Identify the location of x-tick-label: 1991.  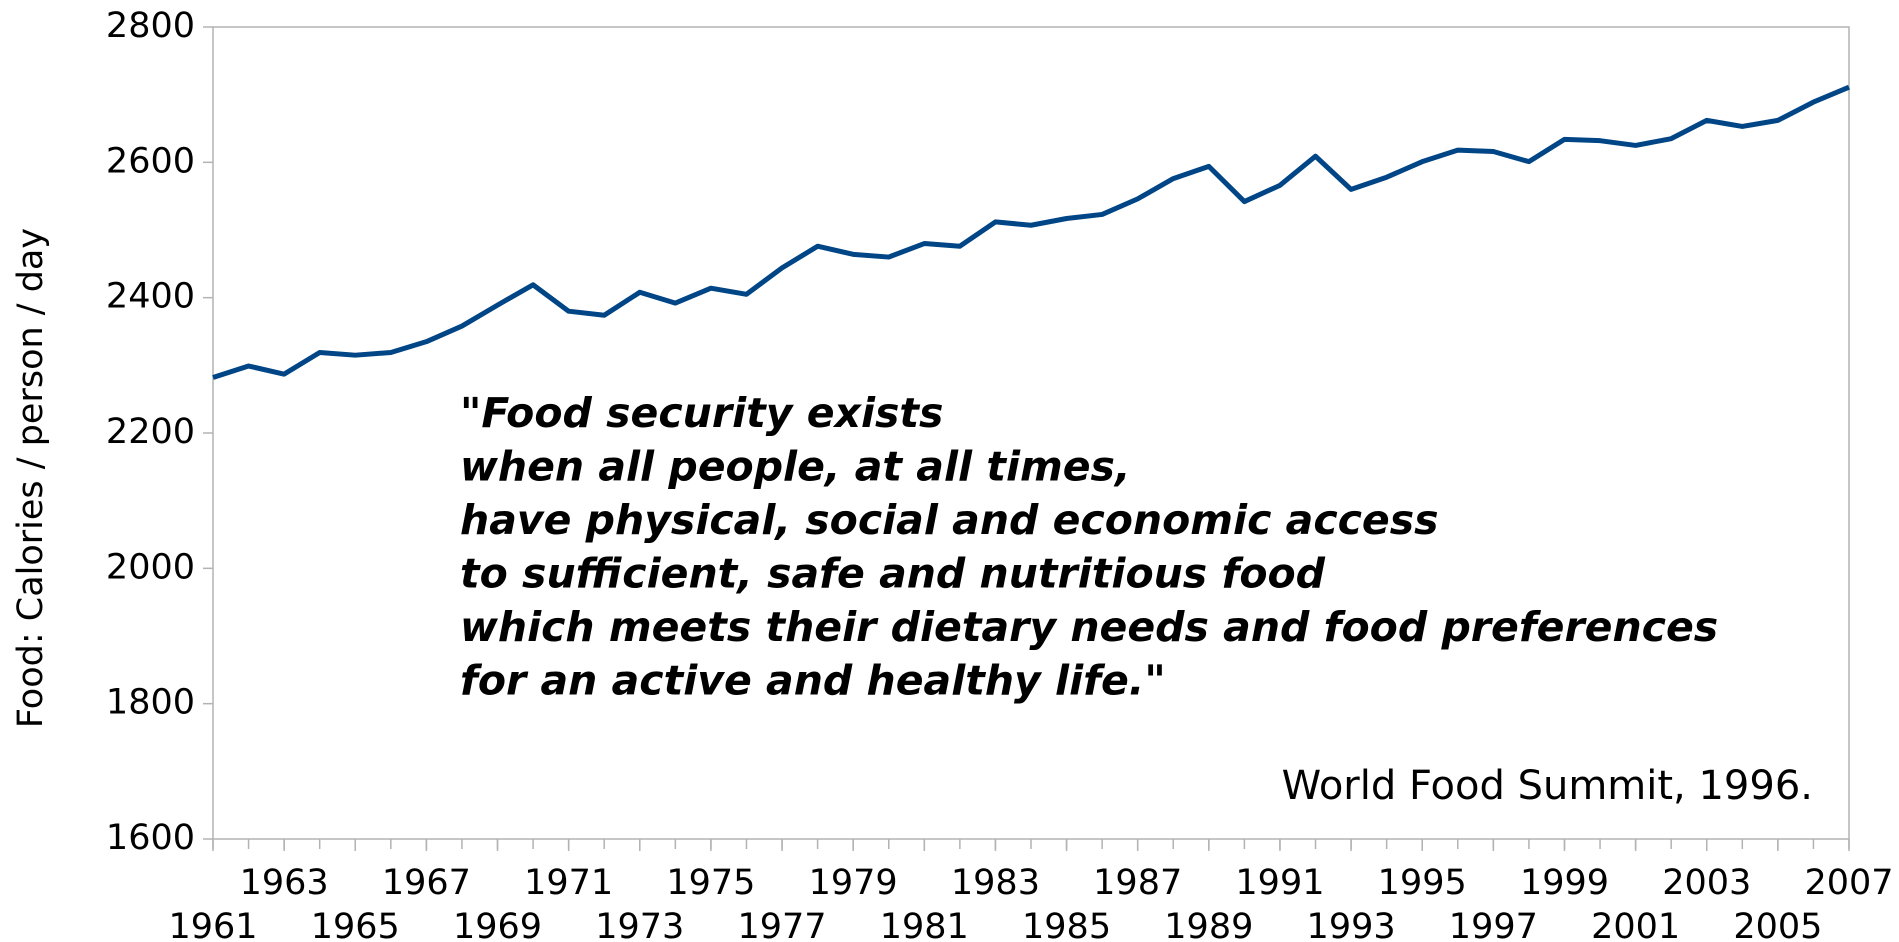
(1279, 883).